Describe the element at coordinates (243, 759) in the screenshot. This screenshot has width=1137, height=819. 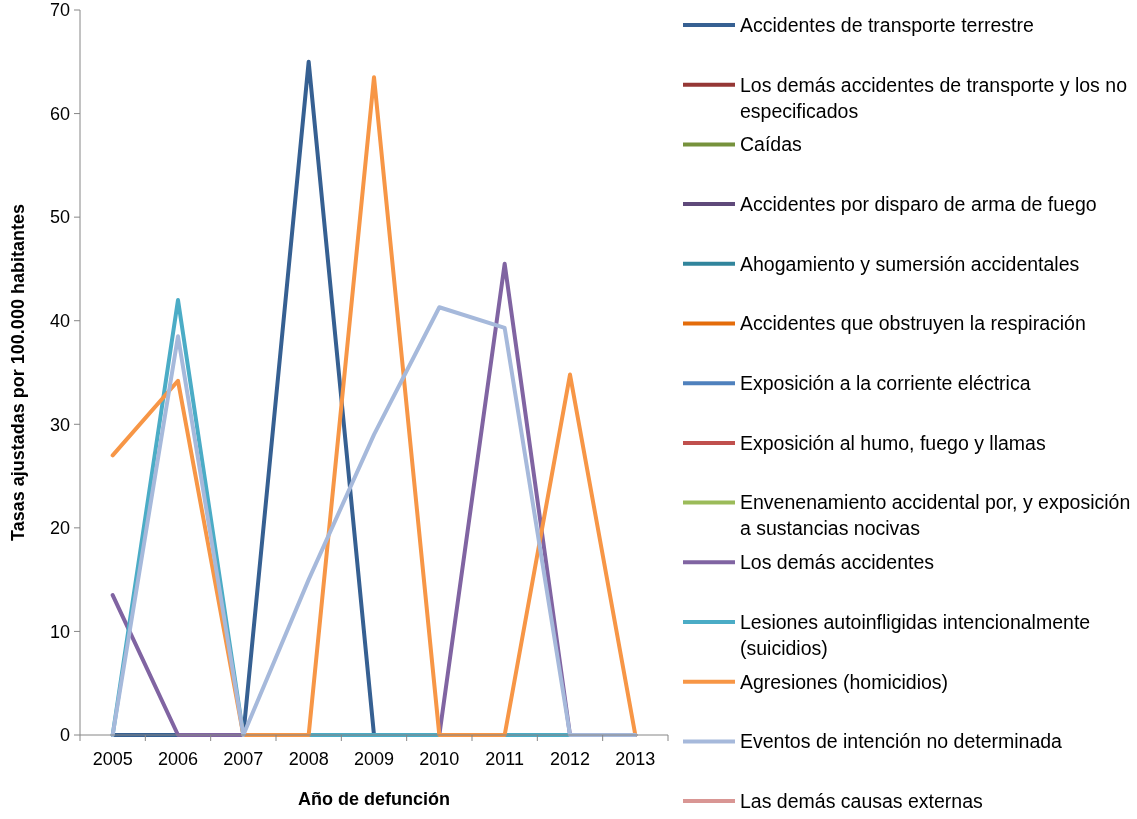
I see `x-tick-label: 2007` at that location.